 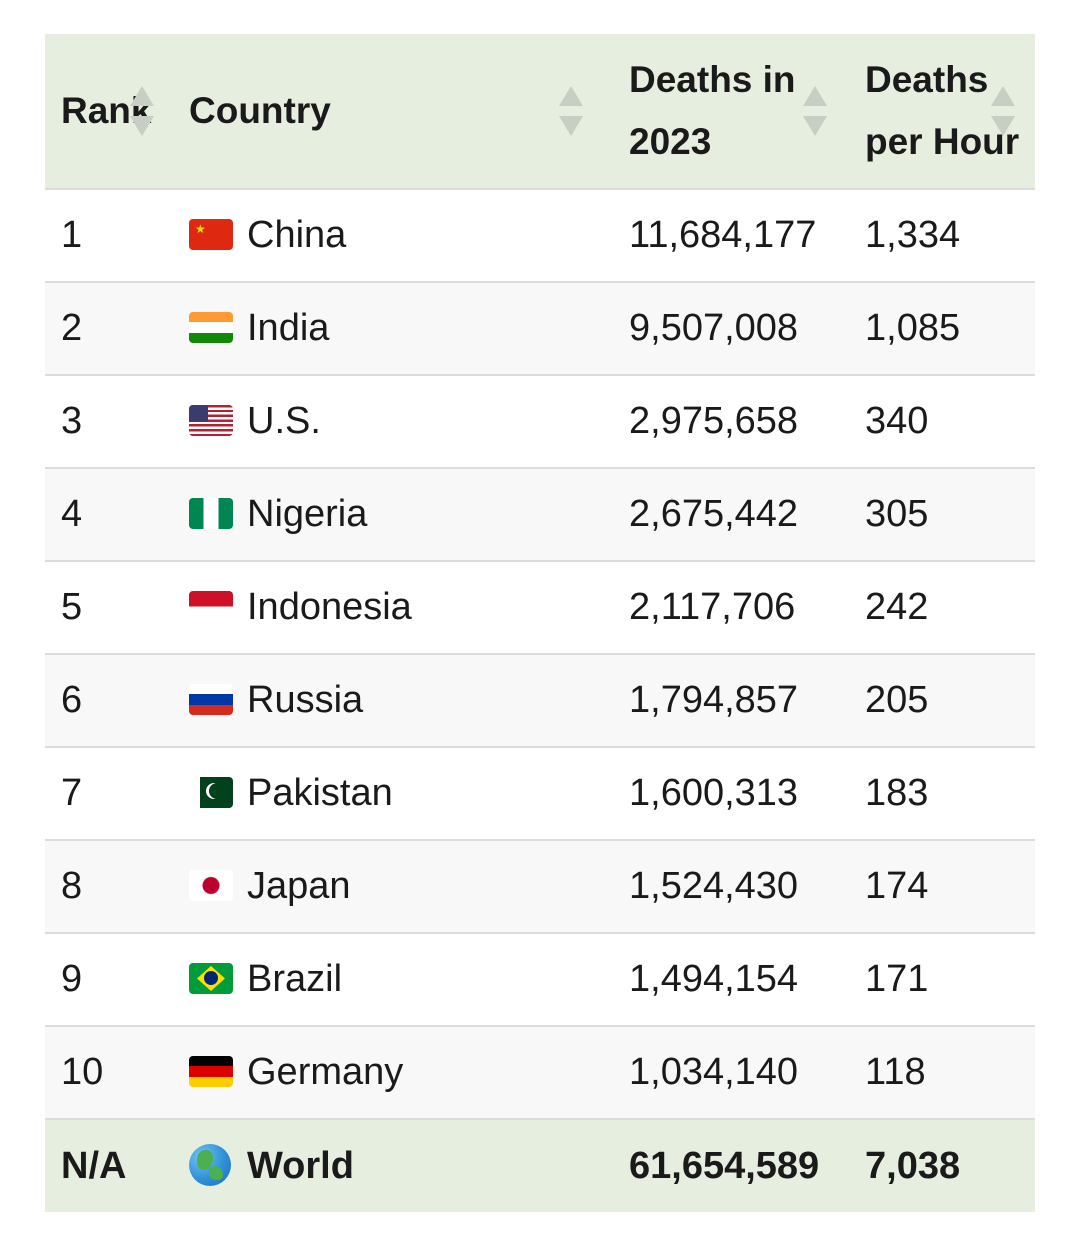 I want to click on rank-cell: 6, so click(x=72, y=700).